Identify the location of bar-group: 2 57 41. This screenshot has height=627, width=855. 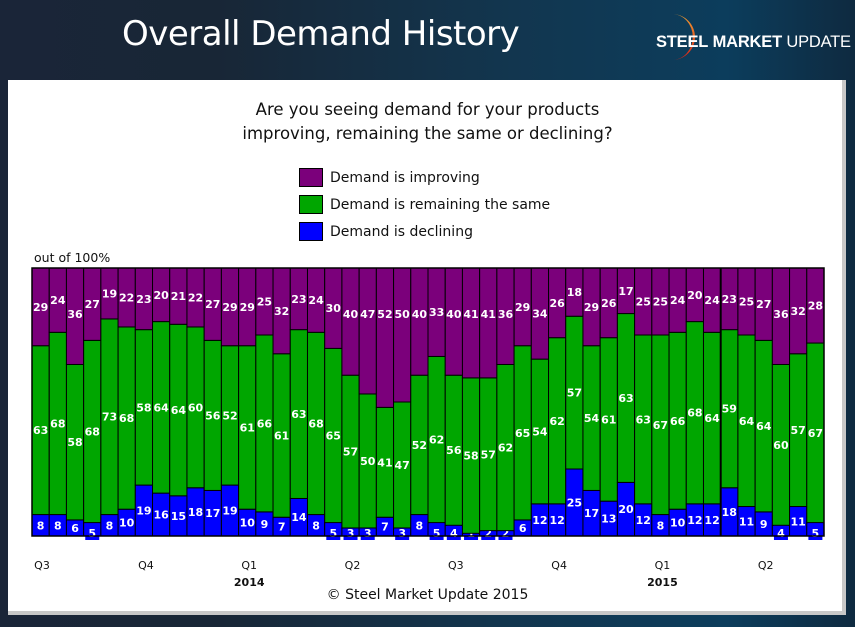
(488, 403).